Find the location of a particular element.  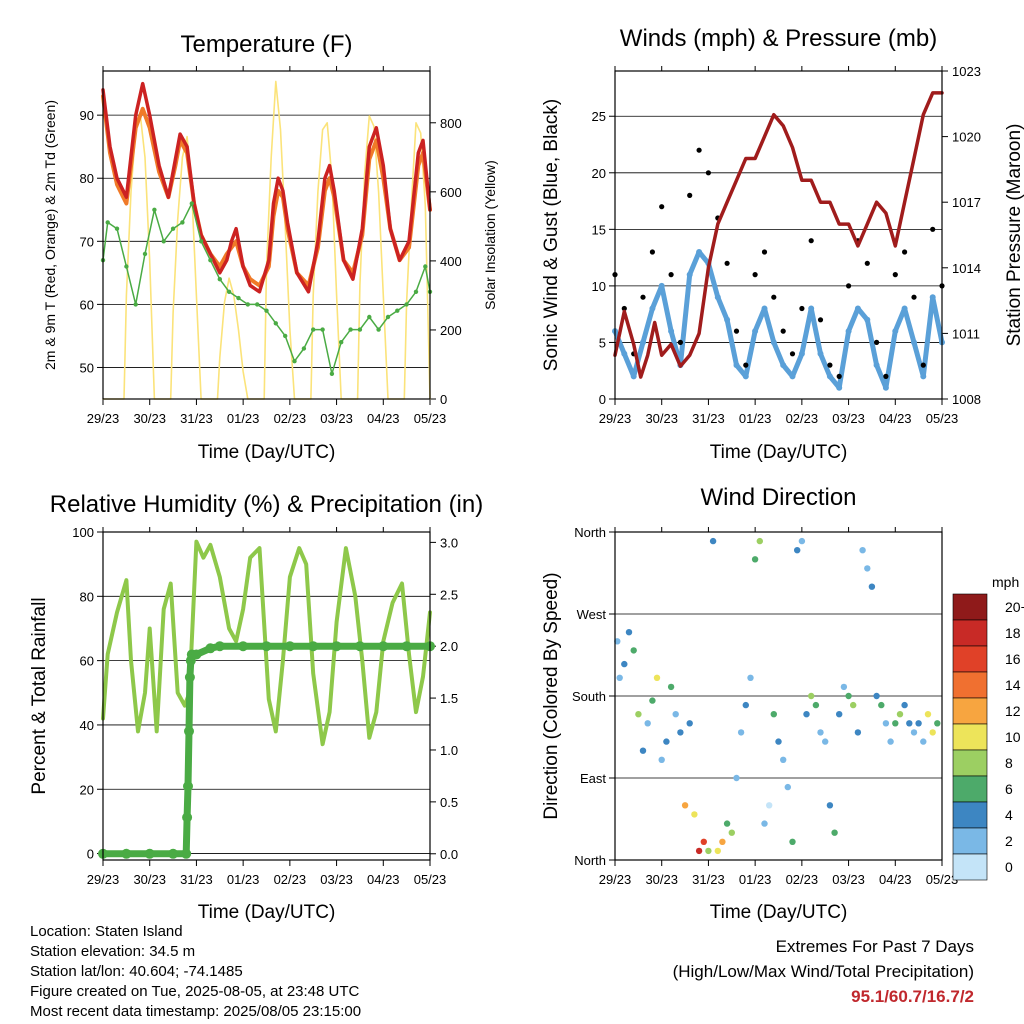

y-tick-label: 15 is located at coordinates (599, 229).